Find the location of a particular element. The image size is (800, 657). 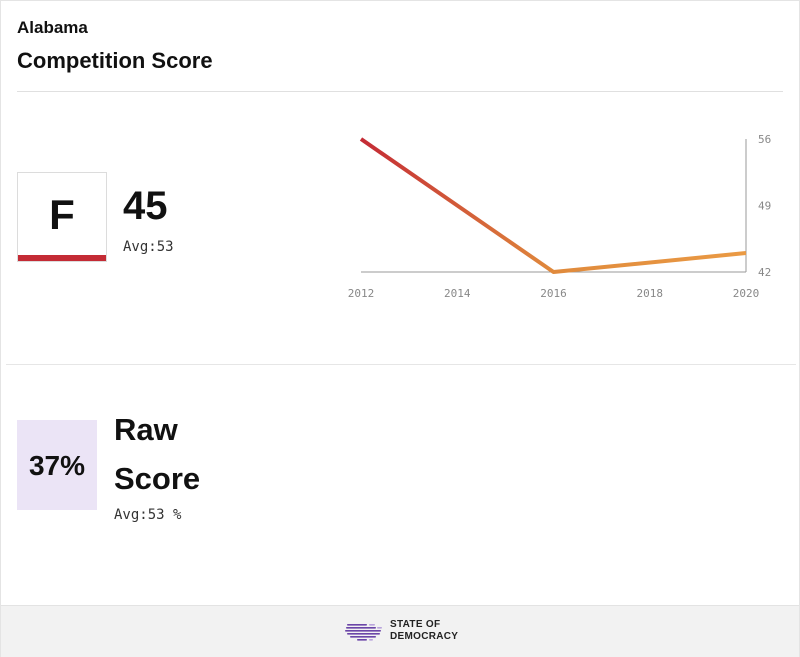

series-line is located at coordinates (553, 205).